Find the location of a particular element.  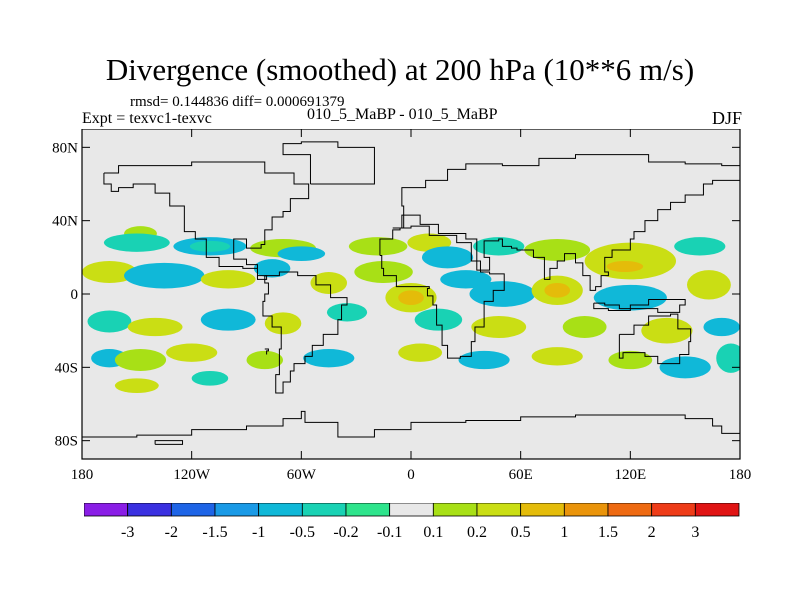

colorbar: -3 -2 -1.5 -1 -0.5 -0.2 -0.1 0.1 0.2 0.5 1 1.5 2 3 is located at coordinates (412, 522).